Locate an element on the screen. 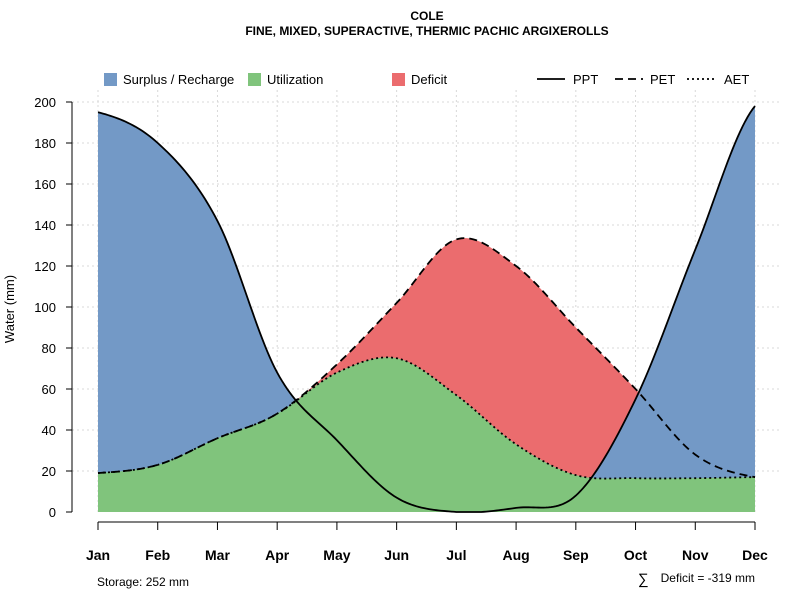 This screenshot has height=600, width=800. y-tick-label: 120 is located at coordinates (45, 266).